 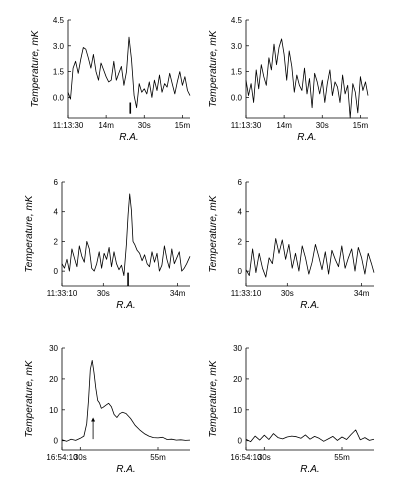 What do you see at coordinates (93, 419) in the screenshot?
I see `source-arrow-head` at bounding box center [93, 419].